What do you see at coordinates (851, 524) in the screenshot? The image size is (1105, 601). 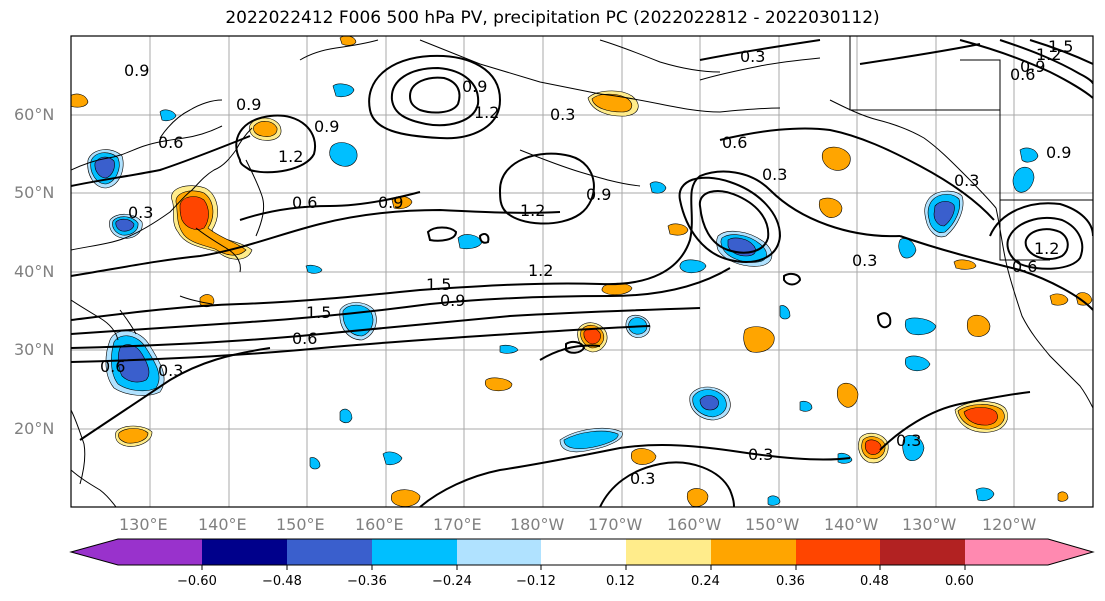 I see `lon-label: 140°W` at bounding box center [851, 524].